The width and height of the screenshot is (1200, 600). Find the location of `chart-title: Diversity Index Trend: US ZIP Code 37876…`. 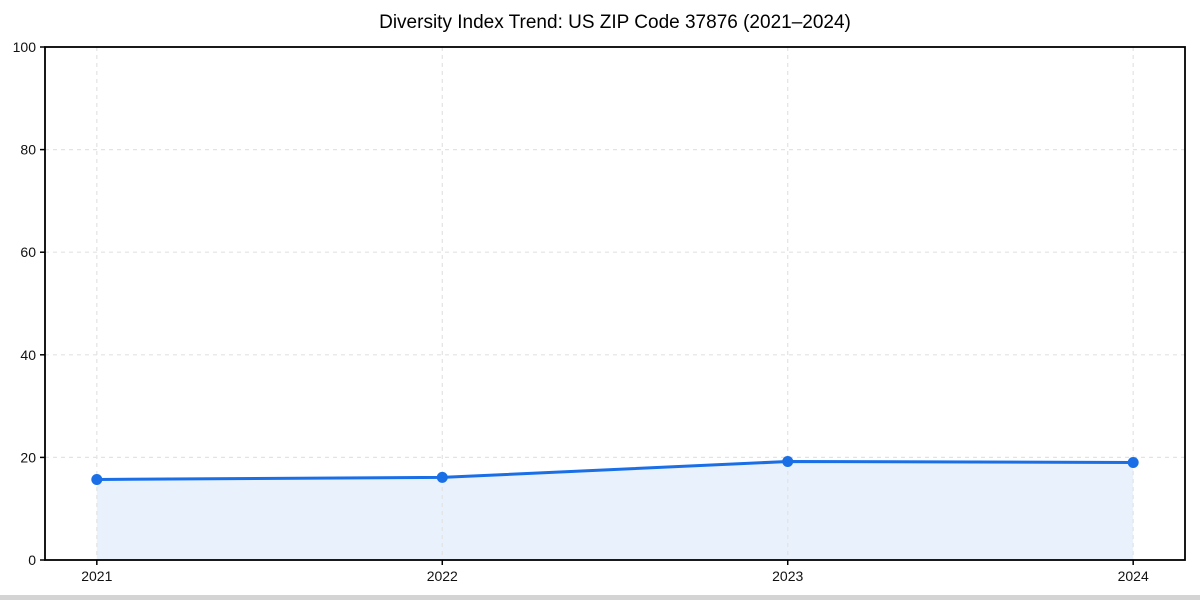

chart-title: Diversity Index Trend: US ZIP Code 37876… is located at coordinates (615, 22).